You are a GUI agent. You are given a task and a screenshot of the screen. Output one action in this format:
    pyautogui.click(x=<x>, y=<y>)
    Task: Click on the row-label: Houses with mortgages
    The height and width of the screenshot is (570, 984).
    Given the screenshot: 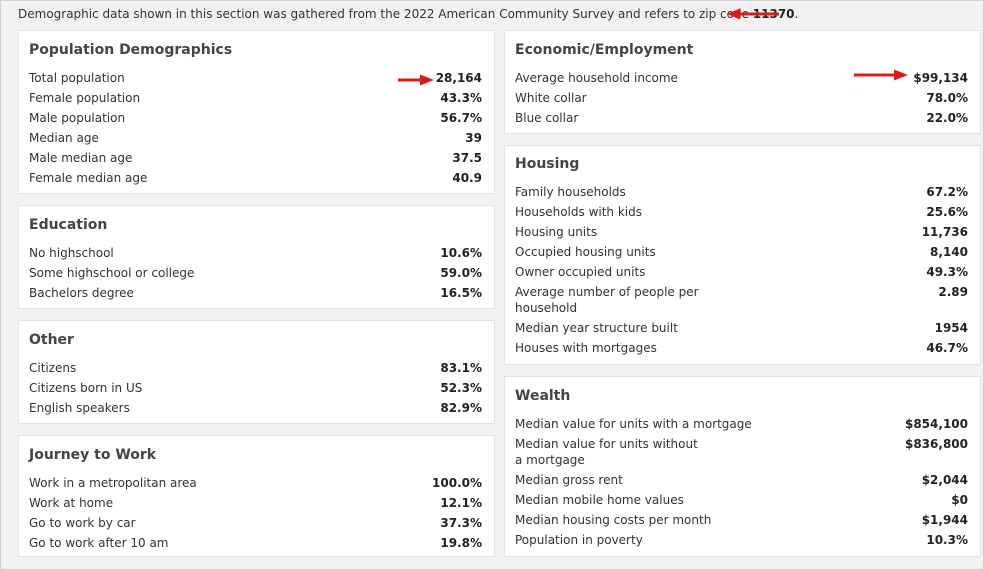 What is the action you would take?
    pyautogui.click(x=586, y=348)
    